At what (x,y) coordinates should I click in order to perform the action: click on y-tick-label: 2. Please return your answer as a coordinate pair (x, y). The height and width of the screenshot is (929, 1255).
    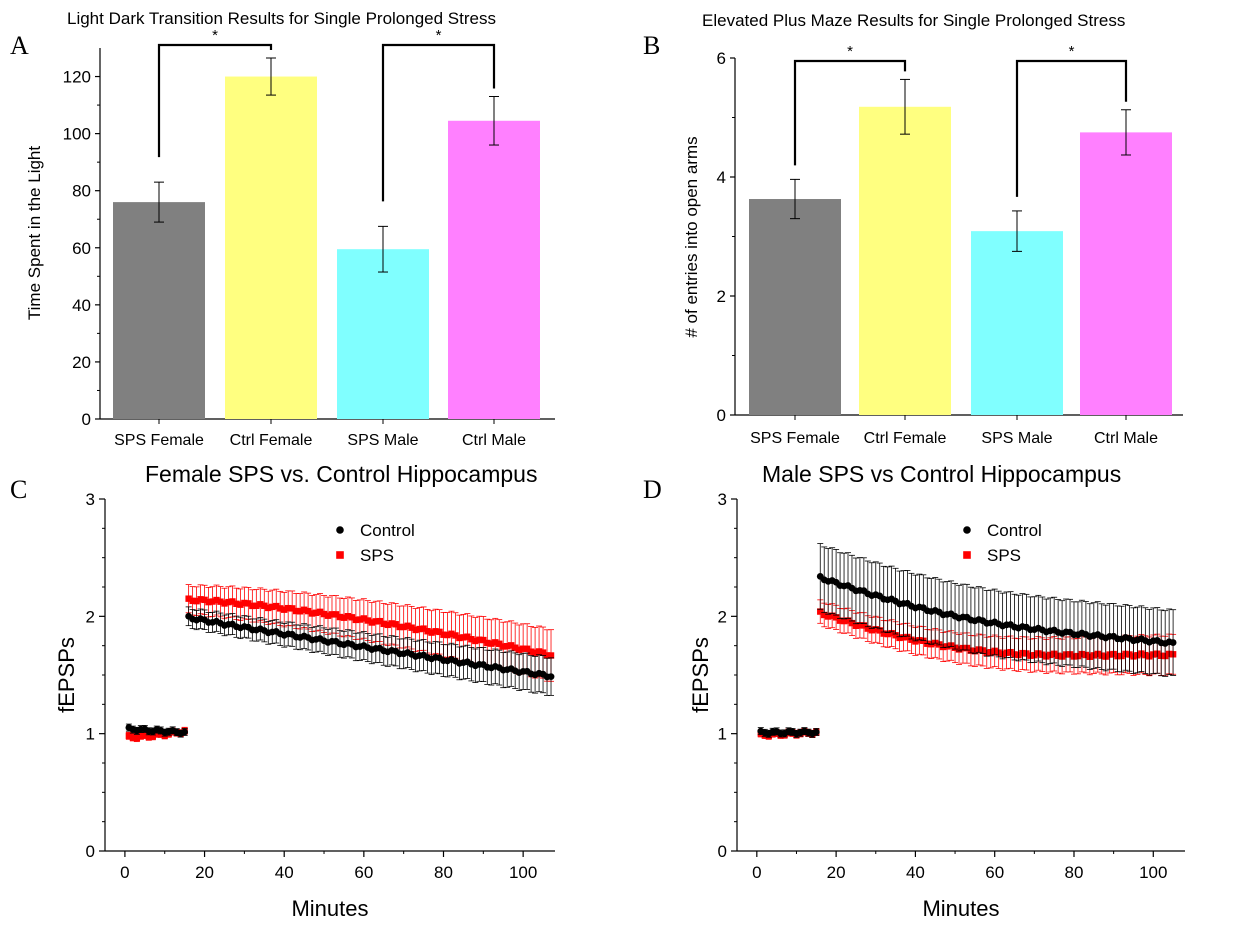
    Looking at the image, I should click on (90, 616).